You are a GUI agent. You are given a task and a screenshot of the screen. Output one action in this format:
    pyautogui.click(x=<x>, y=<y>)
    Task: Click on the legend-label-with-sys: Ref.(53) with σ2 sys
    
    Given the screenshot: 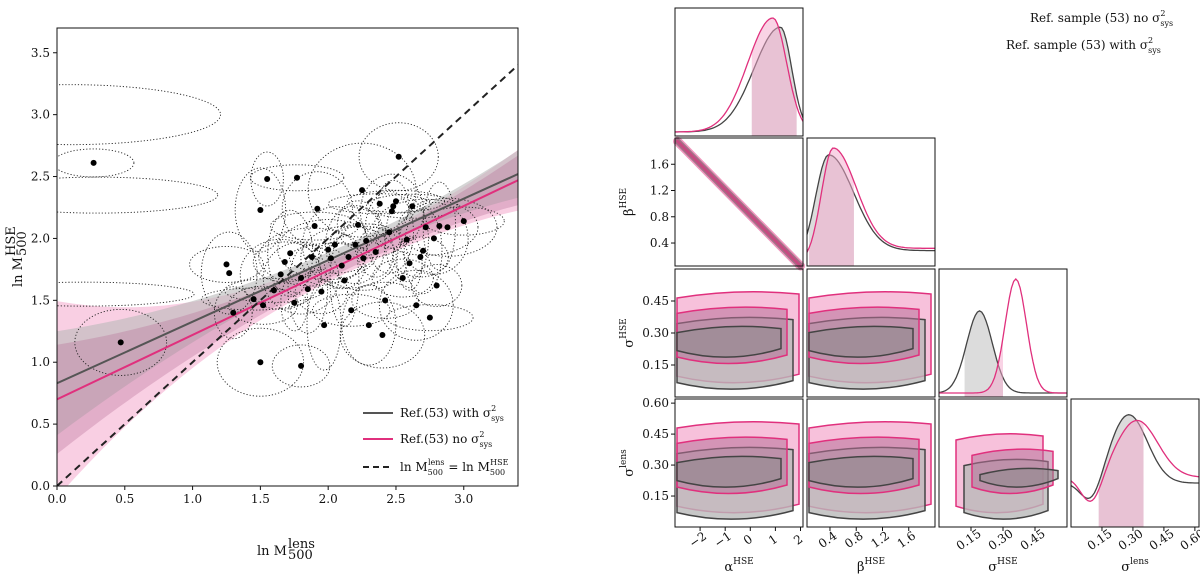 What is the action you would take?
    pyautogui.click(x=452, y=413)
    